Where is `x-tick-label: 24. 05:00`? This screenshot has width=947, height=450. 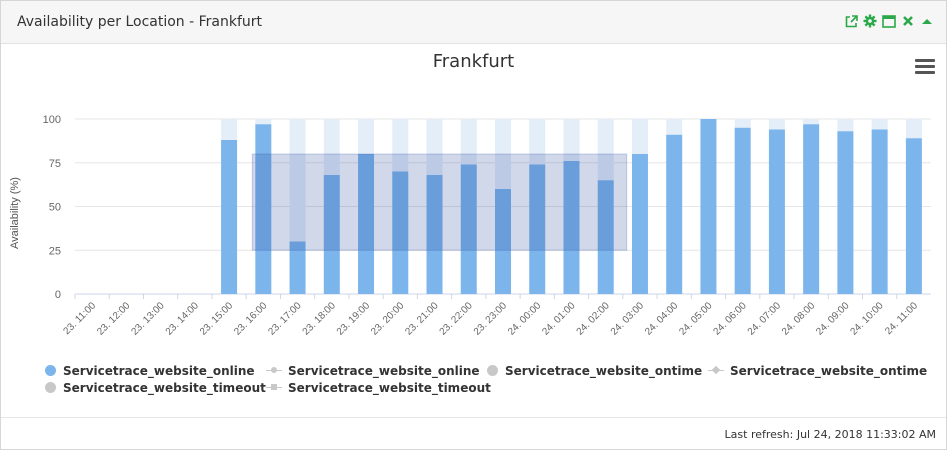
x-tick-label: 24. 05:00 is located at coordinates (696, 319).